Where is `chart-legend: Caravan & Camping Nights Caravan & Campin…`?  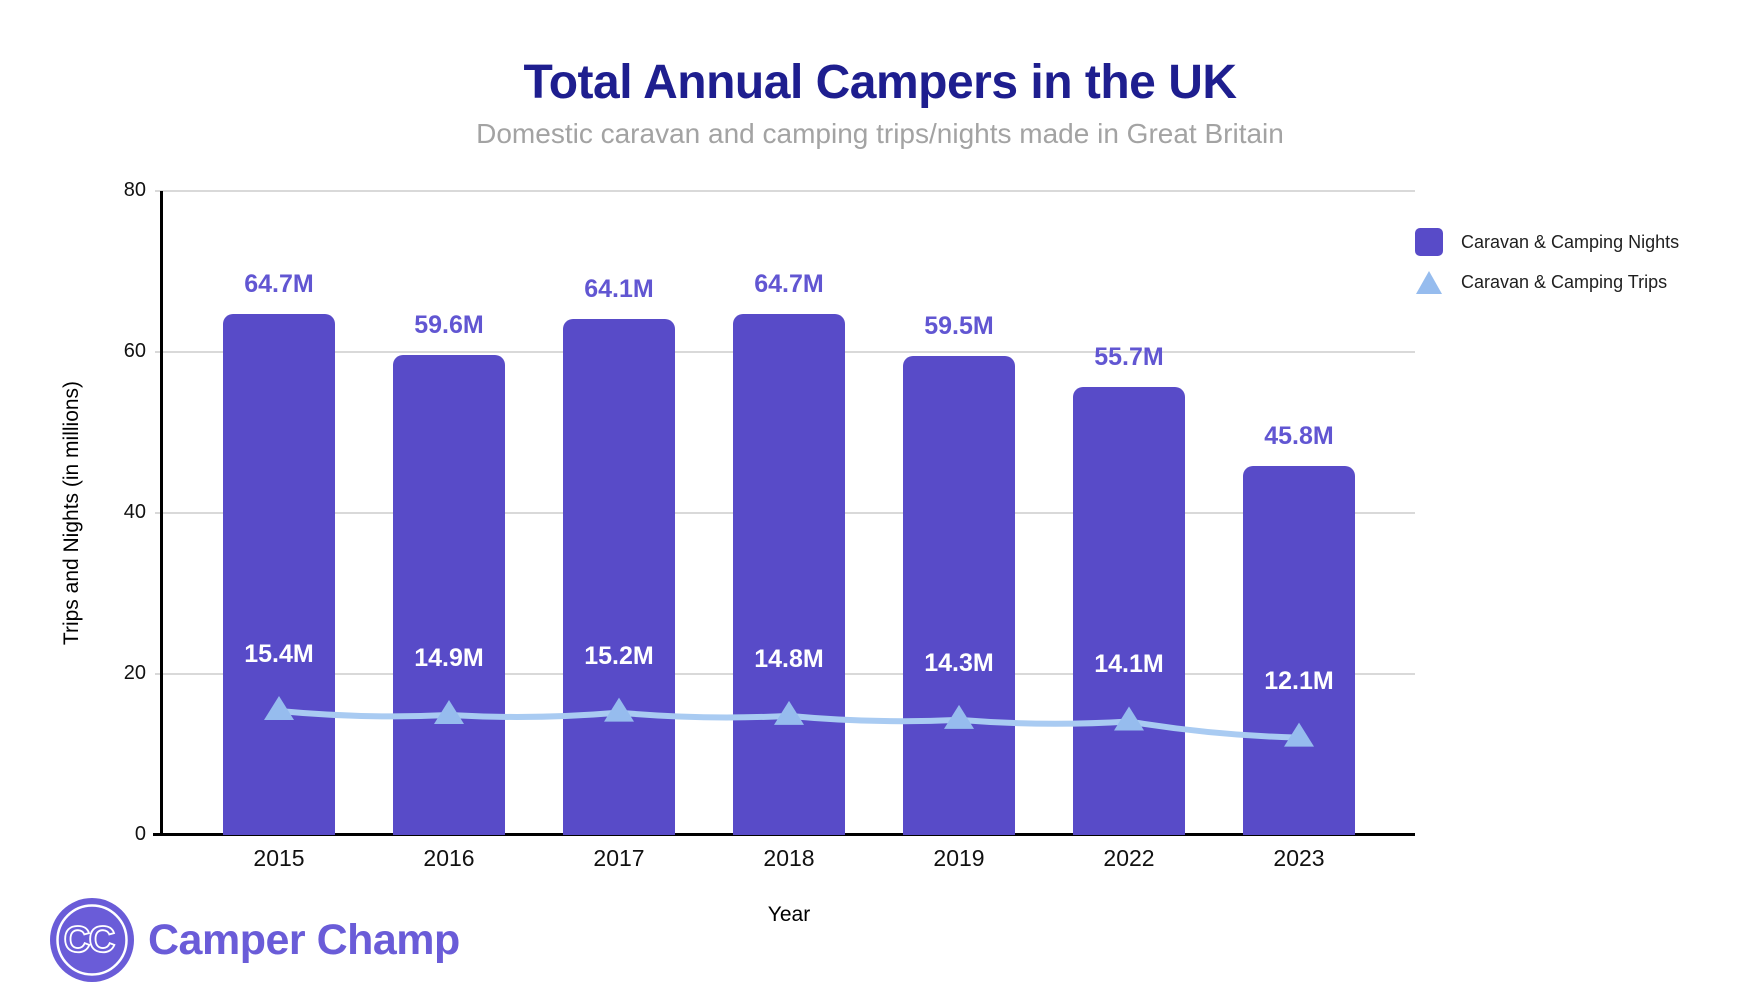
chart-legend: Caravan & Camping Nights Caravan & Campin… is located at coordinates (1547, 262).